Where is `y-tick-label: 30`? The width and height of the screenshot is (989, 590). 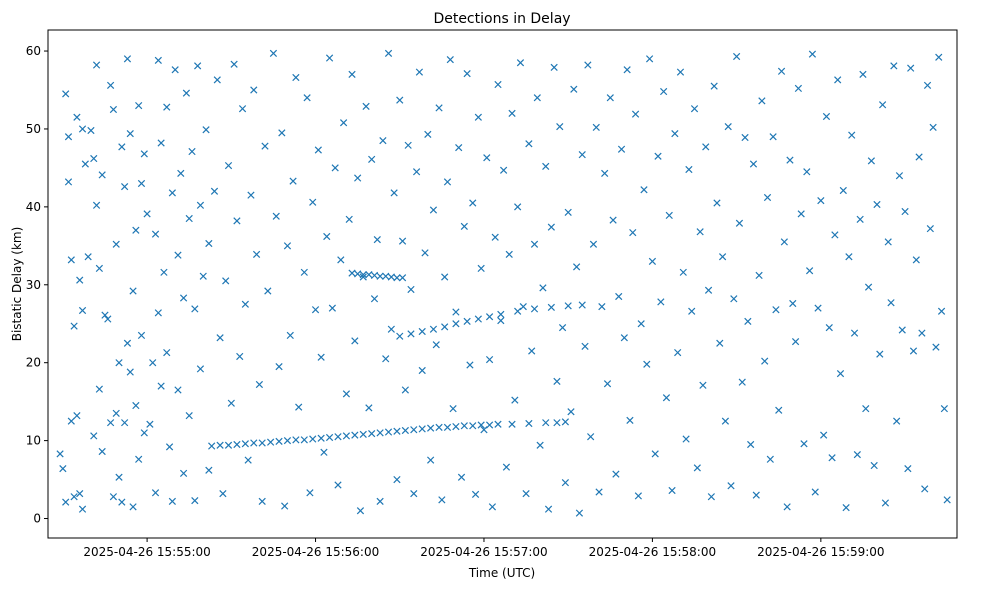
y-tick-label: 30 is located at coordinates (33, 285).